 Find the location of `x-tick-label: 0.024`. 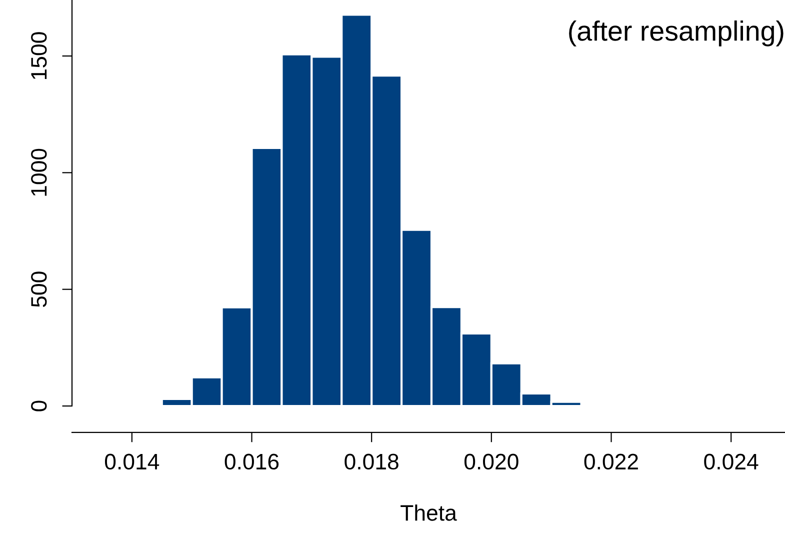

x-tick-label: 0.024 is located at coordinates (731, 462).